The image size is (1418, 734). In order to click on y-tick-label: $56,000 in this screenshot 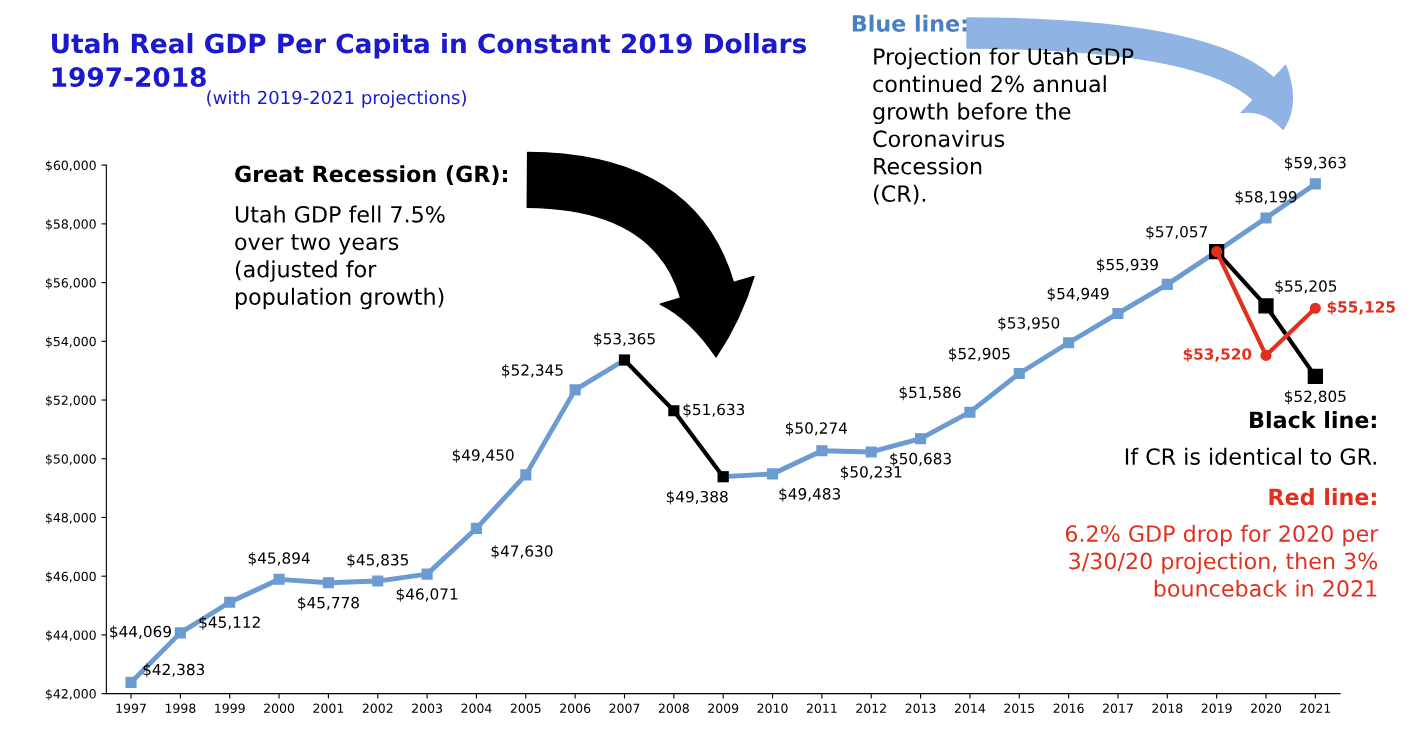, I will do `click(70, 283)`.